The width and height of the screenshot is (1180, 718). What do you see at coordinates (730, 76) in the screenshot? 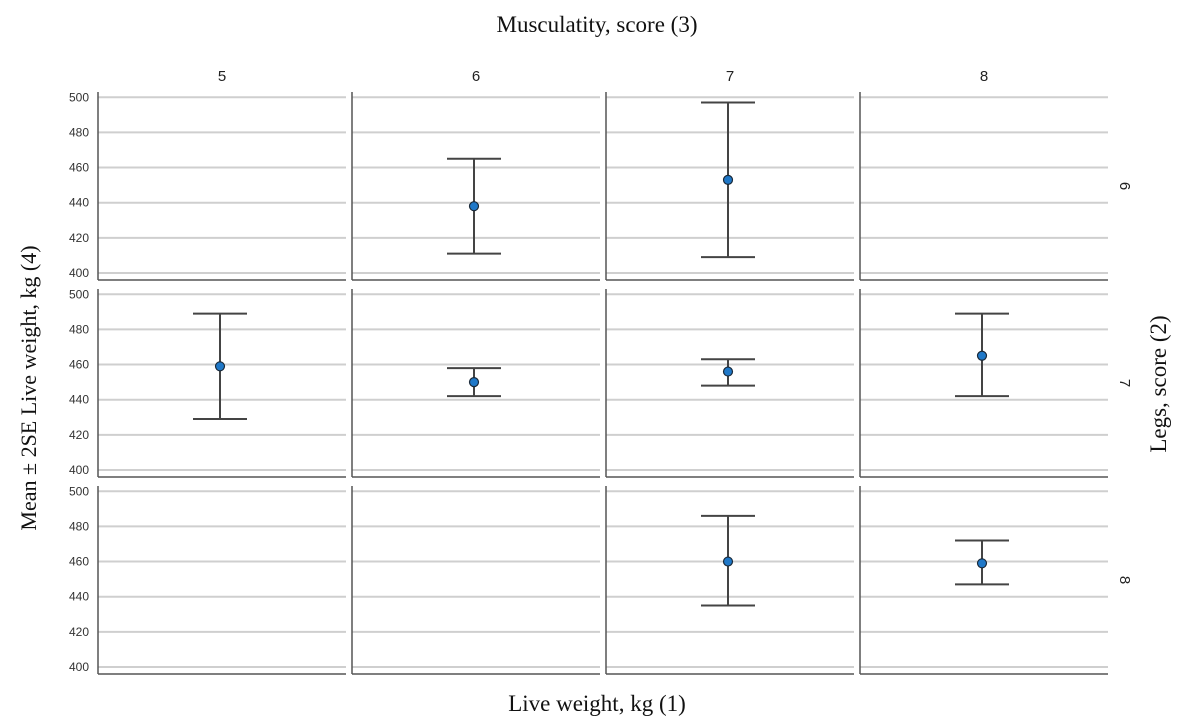
I see `column-header-7: 7` at bounding box center [730, 76].